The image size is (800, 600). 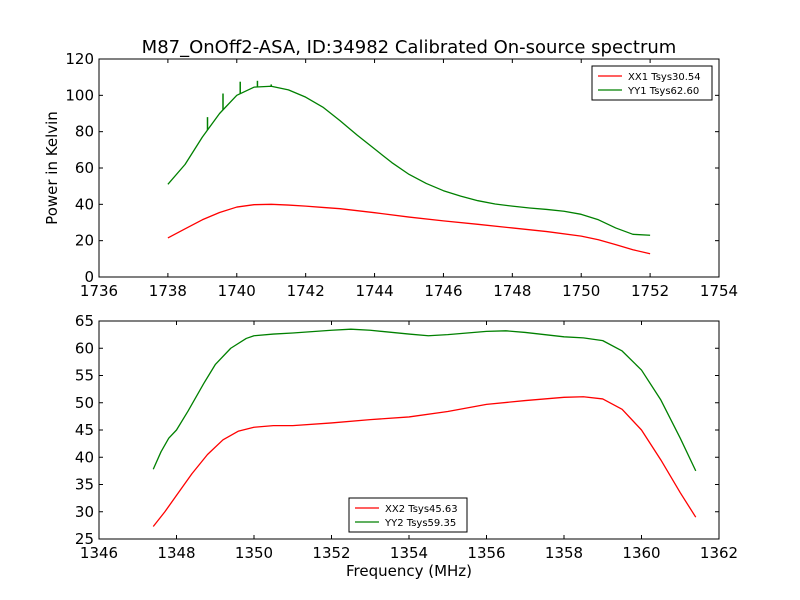 What do you see at coordinates (79, 59) in the screenshot?
I see `y-tick-label: 120` at bounding box center [79, 59].